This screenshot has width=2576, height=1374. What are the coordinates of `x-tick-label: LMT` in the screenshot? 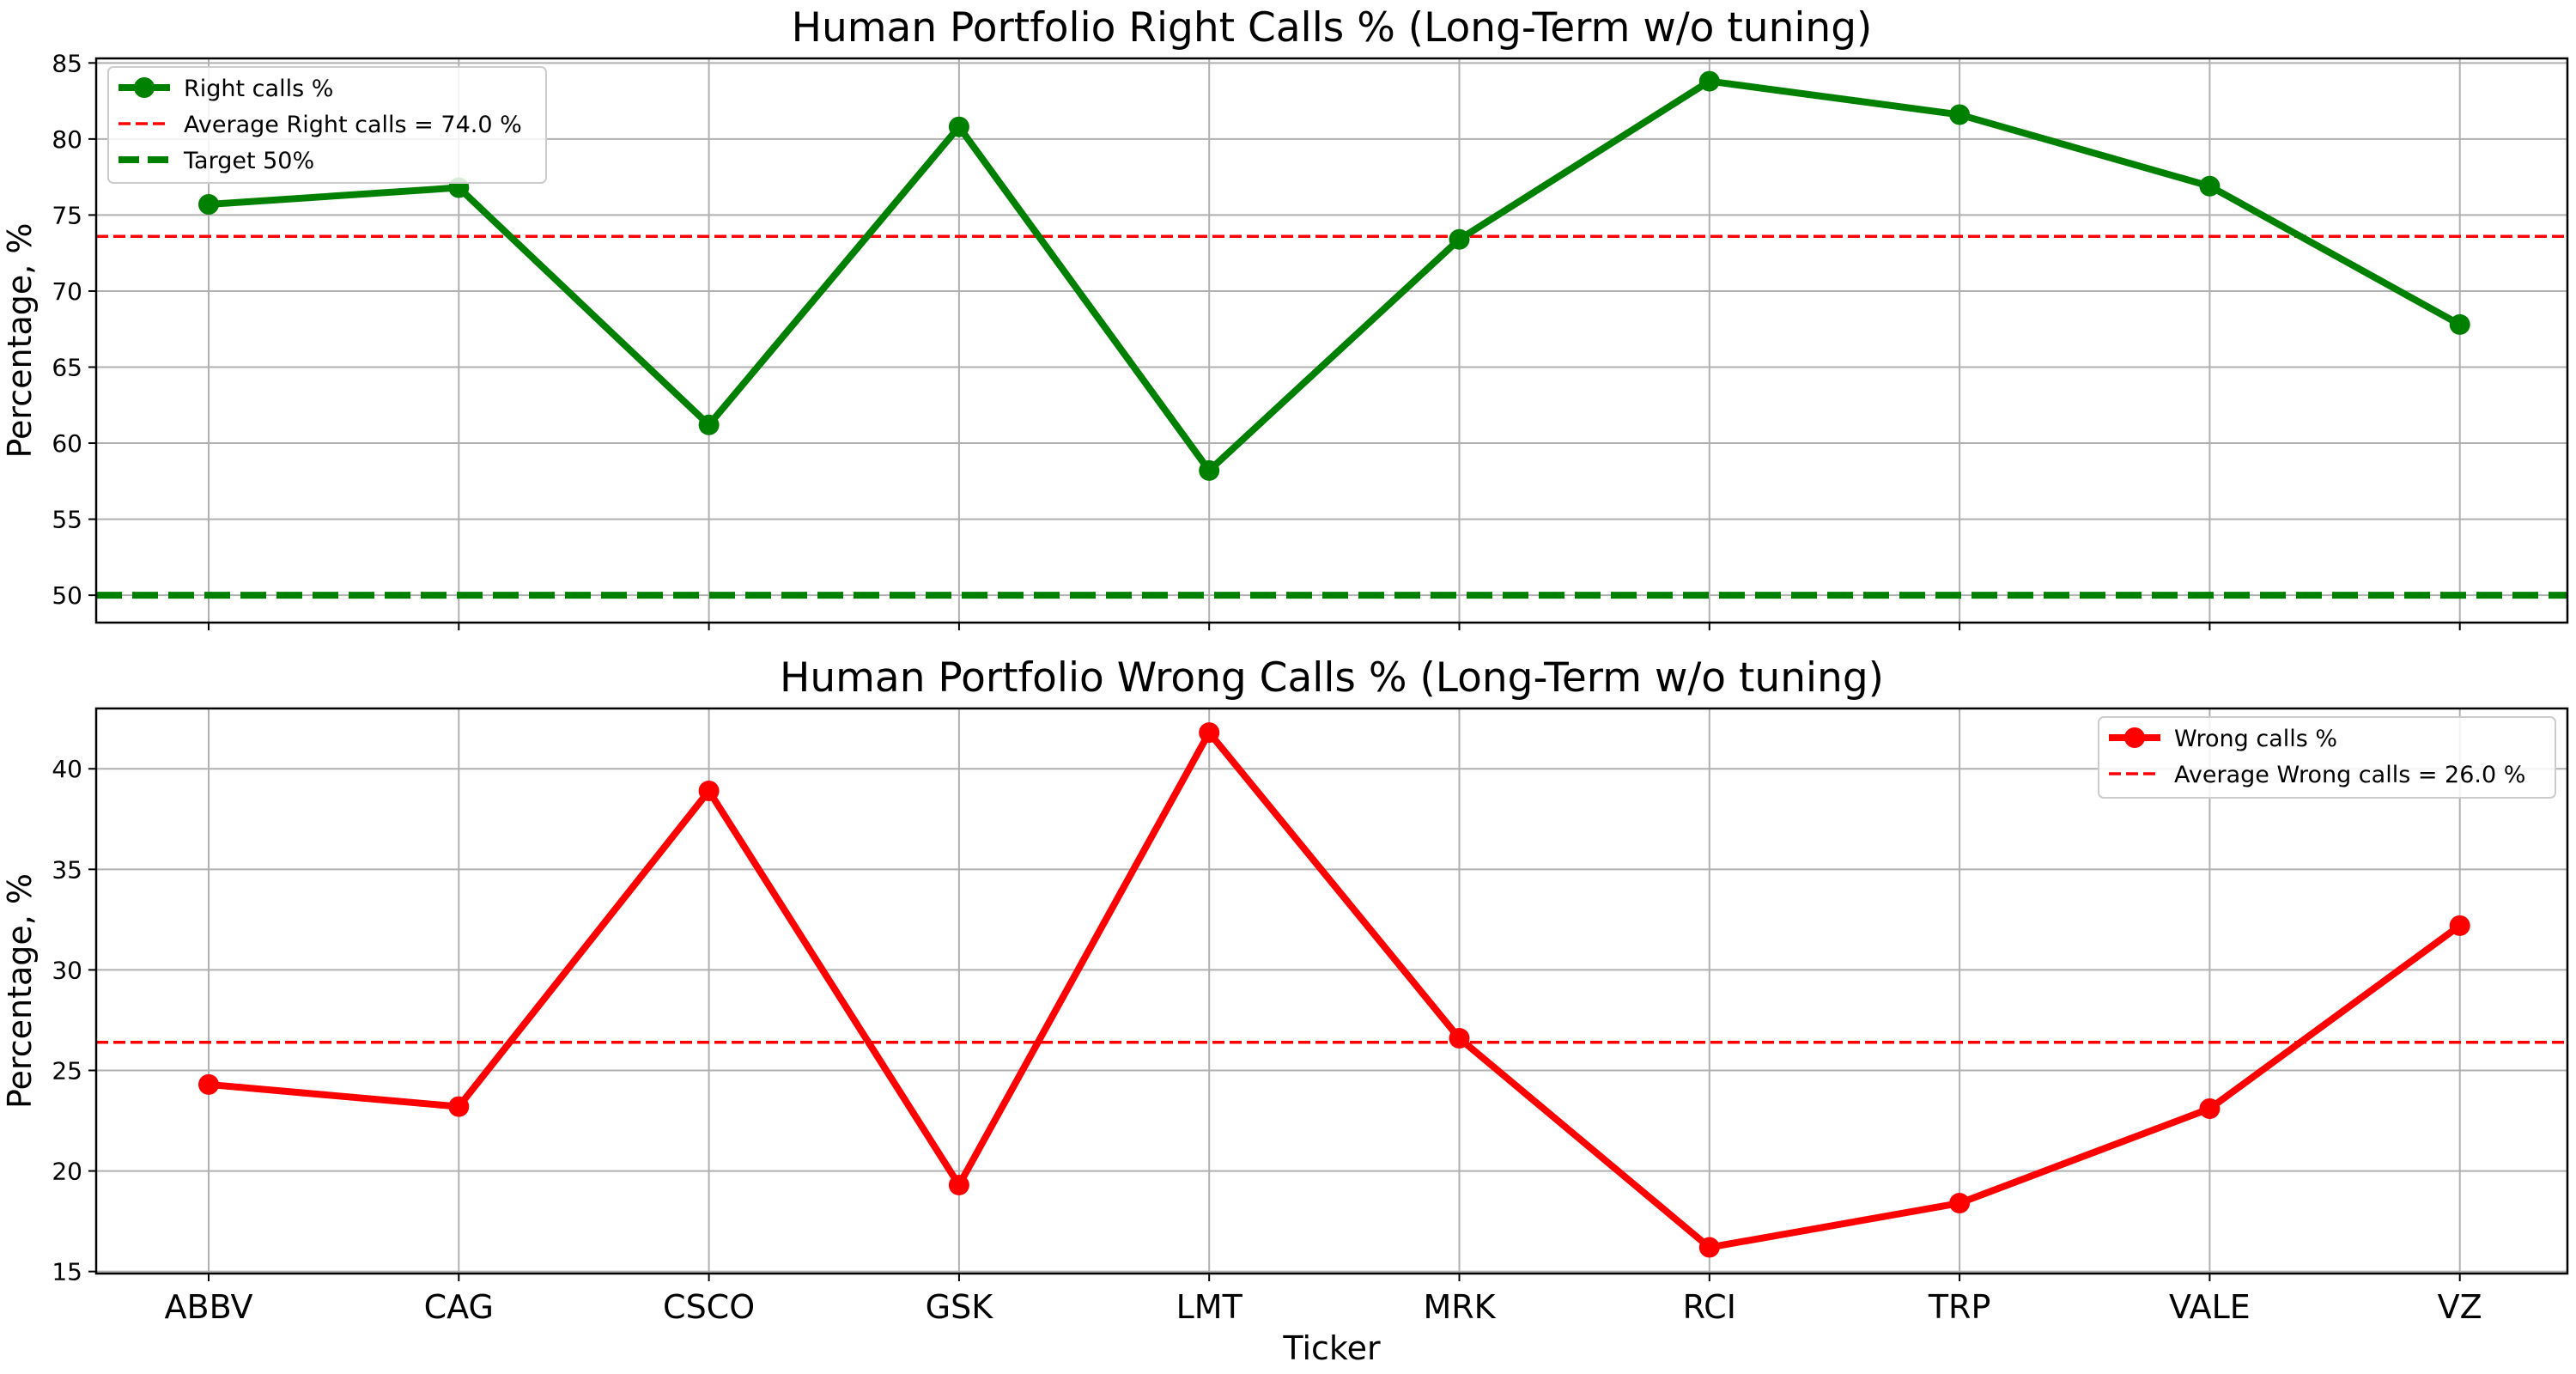 It's located at (1210, 1307).